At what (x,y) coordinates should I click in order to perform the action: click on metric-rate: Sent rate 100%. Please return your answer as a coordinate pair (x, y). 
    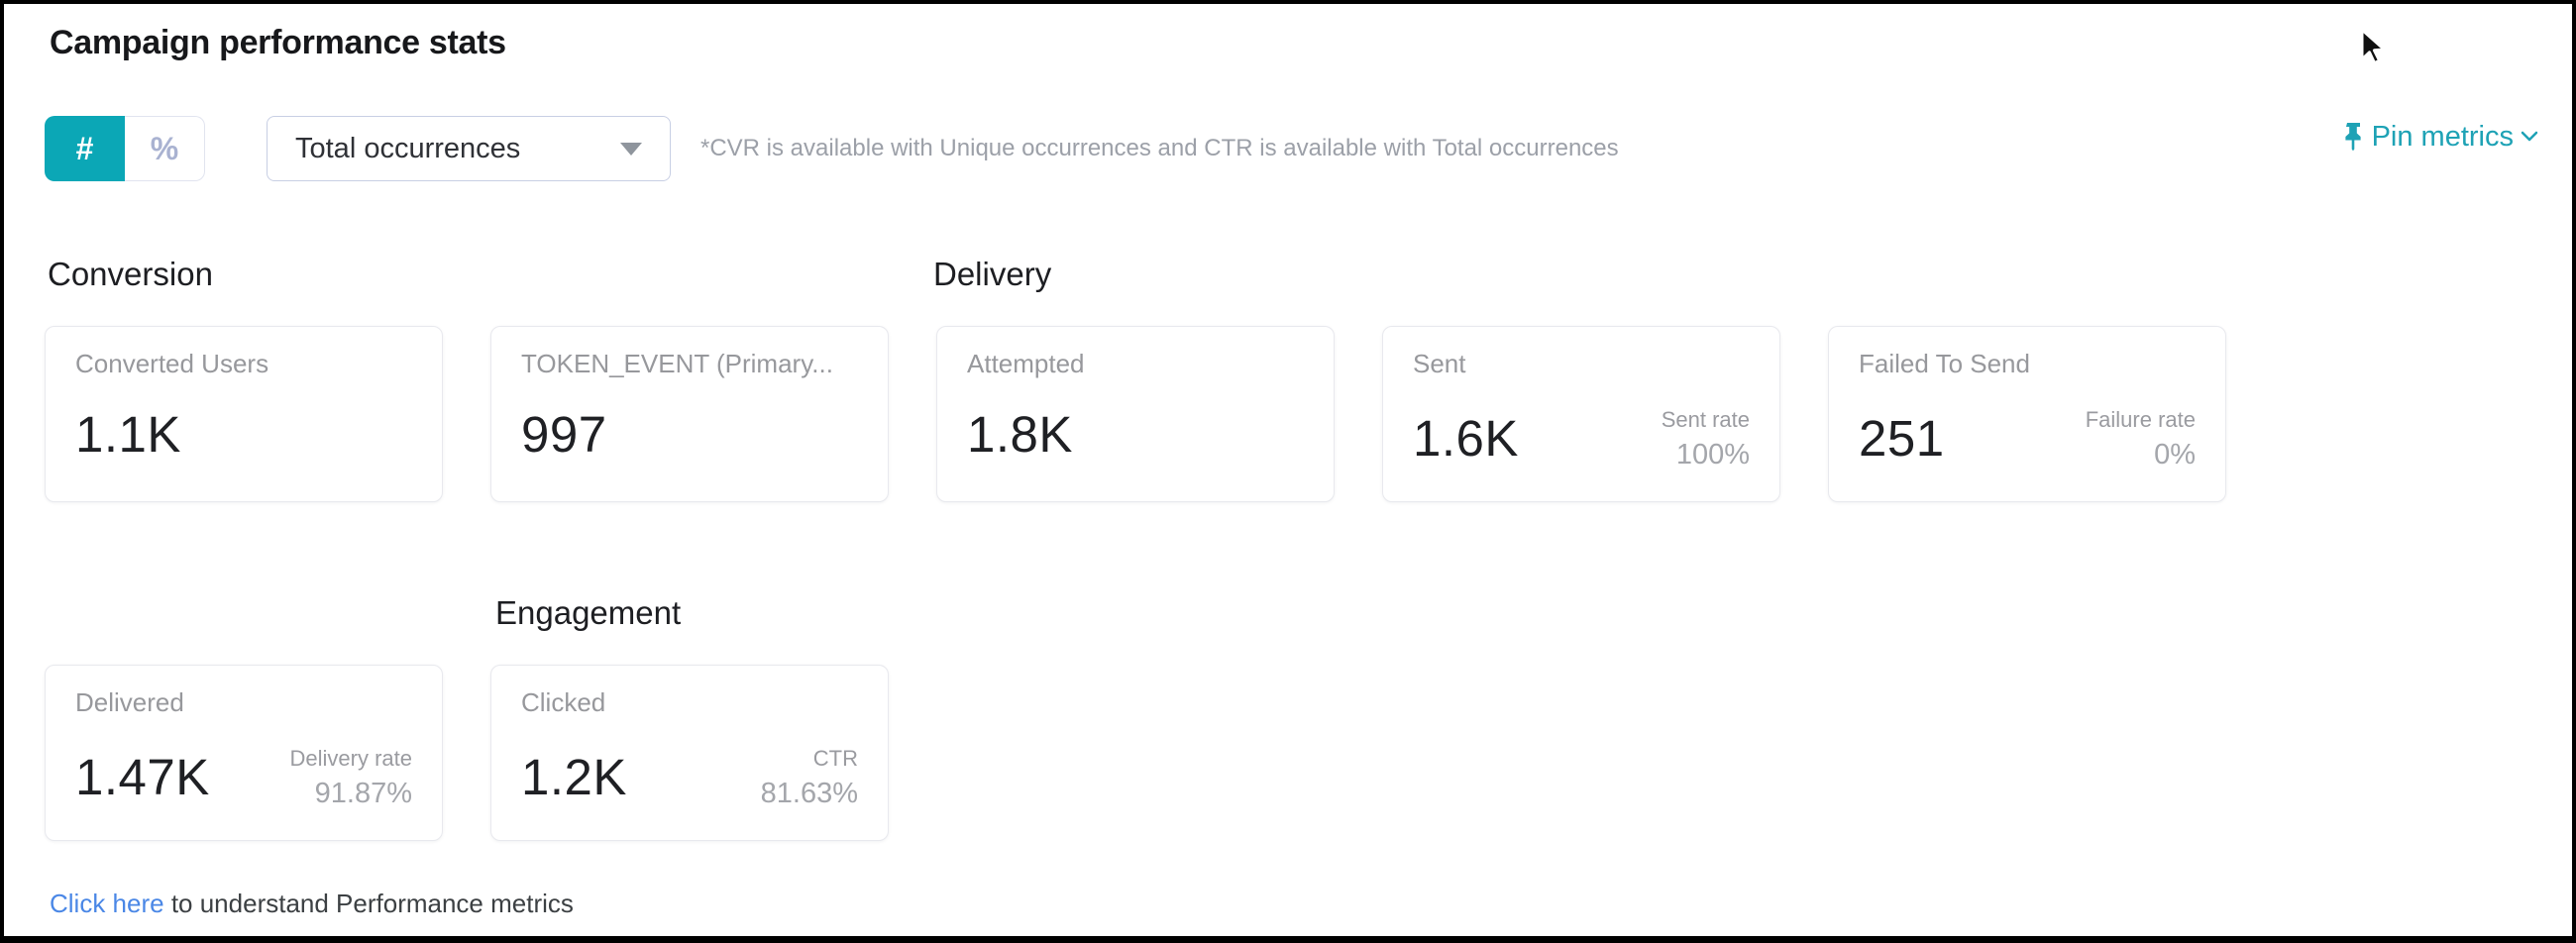
    Looking at the image, I should click on (1706, 440).